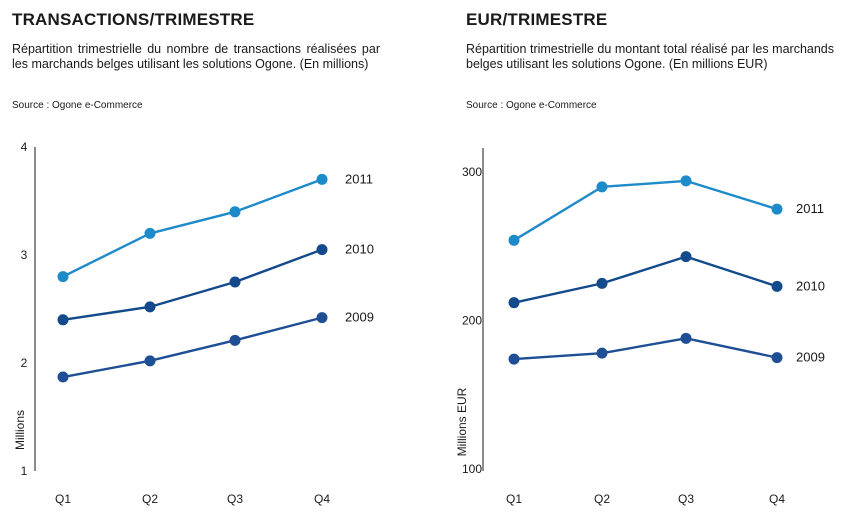 This screenshot has height=518, width=845. Describe the element at coordinates (472, 321) in the screenshot. I see `y-tick-label: 200` at that location.